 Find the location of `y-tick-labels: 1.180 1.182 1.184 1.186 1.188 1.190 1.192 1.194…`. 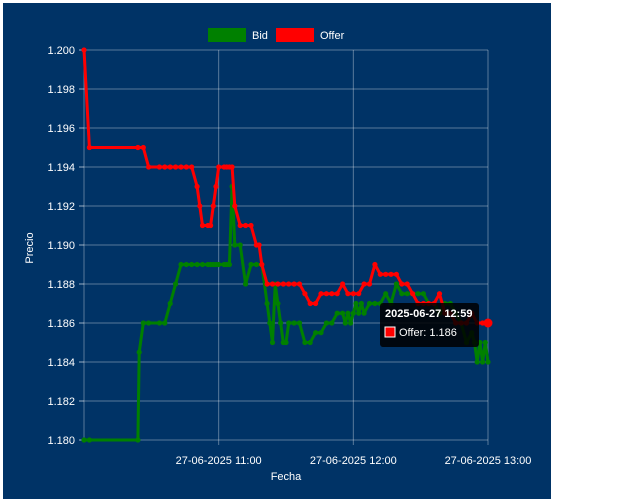

y-tick-labels: 1.180 1.182 1.184 1.186 1.188 1.190 1.192 1.194… is located at coordinates (61, 246).